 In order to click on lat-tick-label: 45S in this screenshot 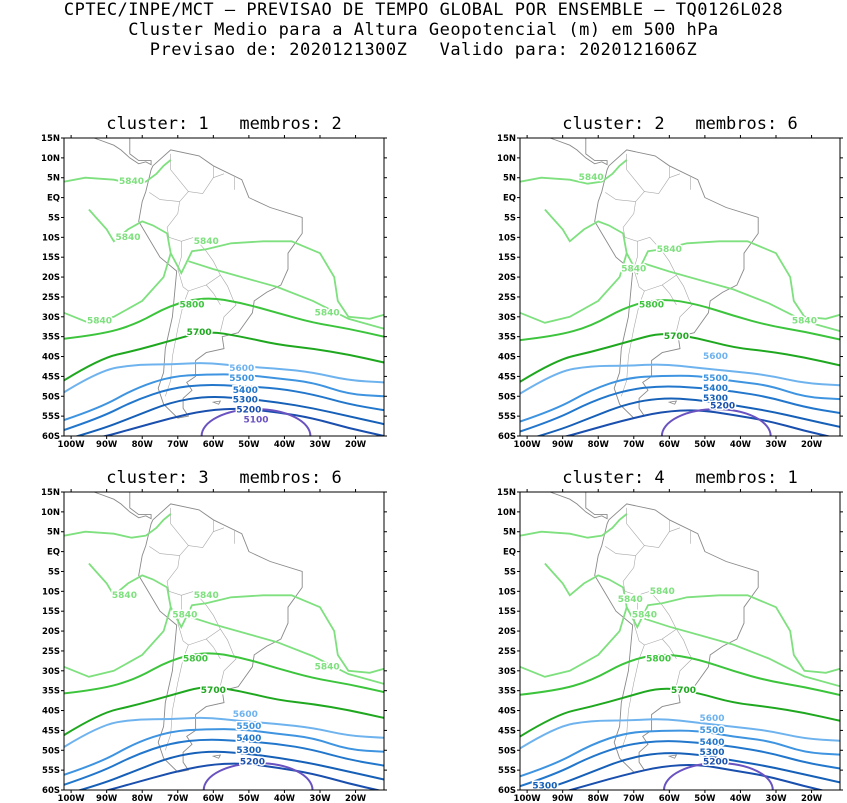, I will do `click(51, 377)`.